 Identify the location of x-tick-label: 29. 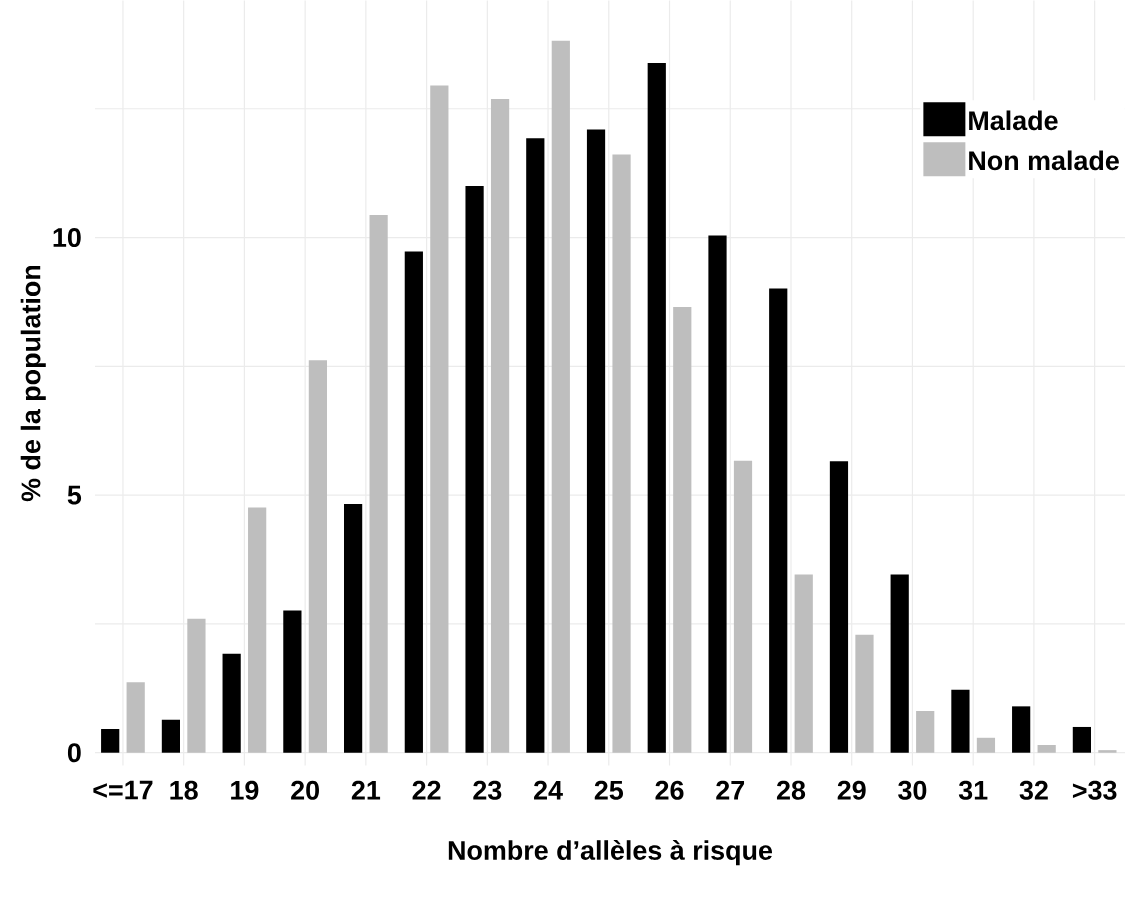
(851, 790).